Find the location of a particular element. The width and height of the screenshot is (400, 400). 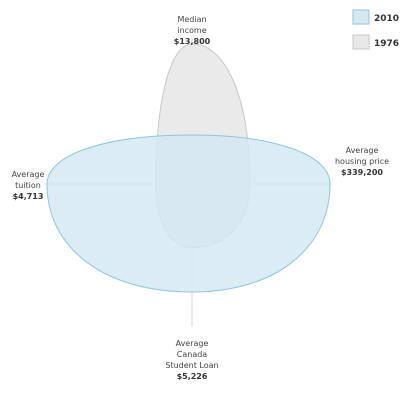

axis-label-top: income is located at coordinates (191, 30).